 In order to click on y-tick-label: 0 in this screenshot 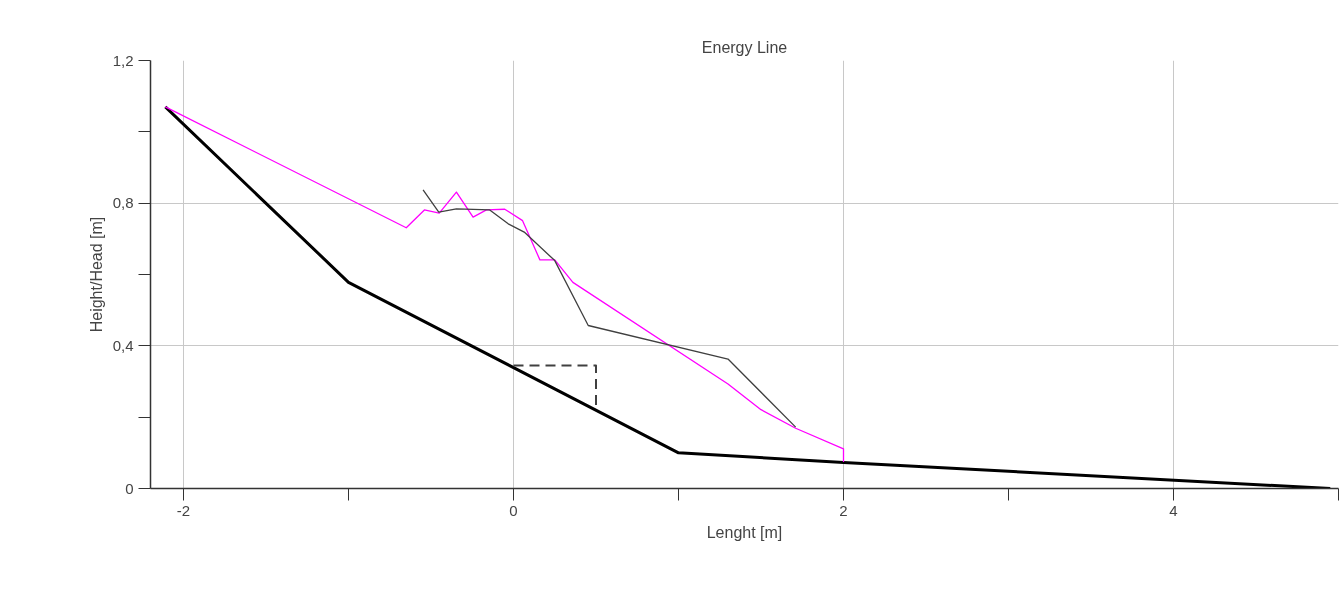, I will do `click(129, 488)`.